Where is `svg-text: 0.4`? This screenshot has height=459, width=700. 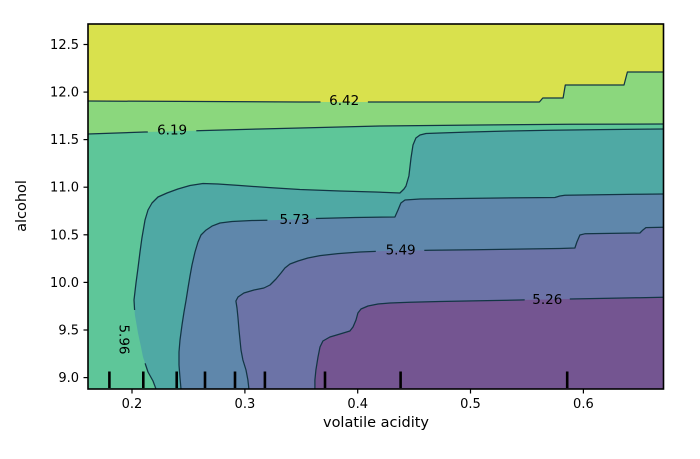 svg-text: 0.4 is located at coordinates (357, 404).